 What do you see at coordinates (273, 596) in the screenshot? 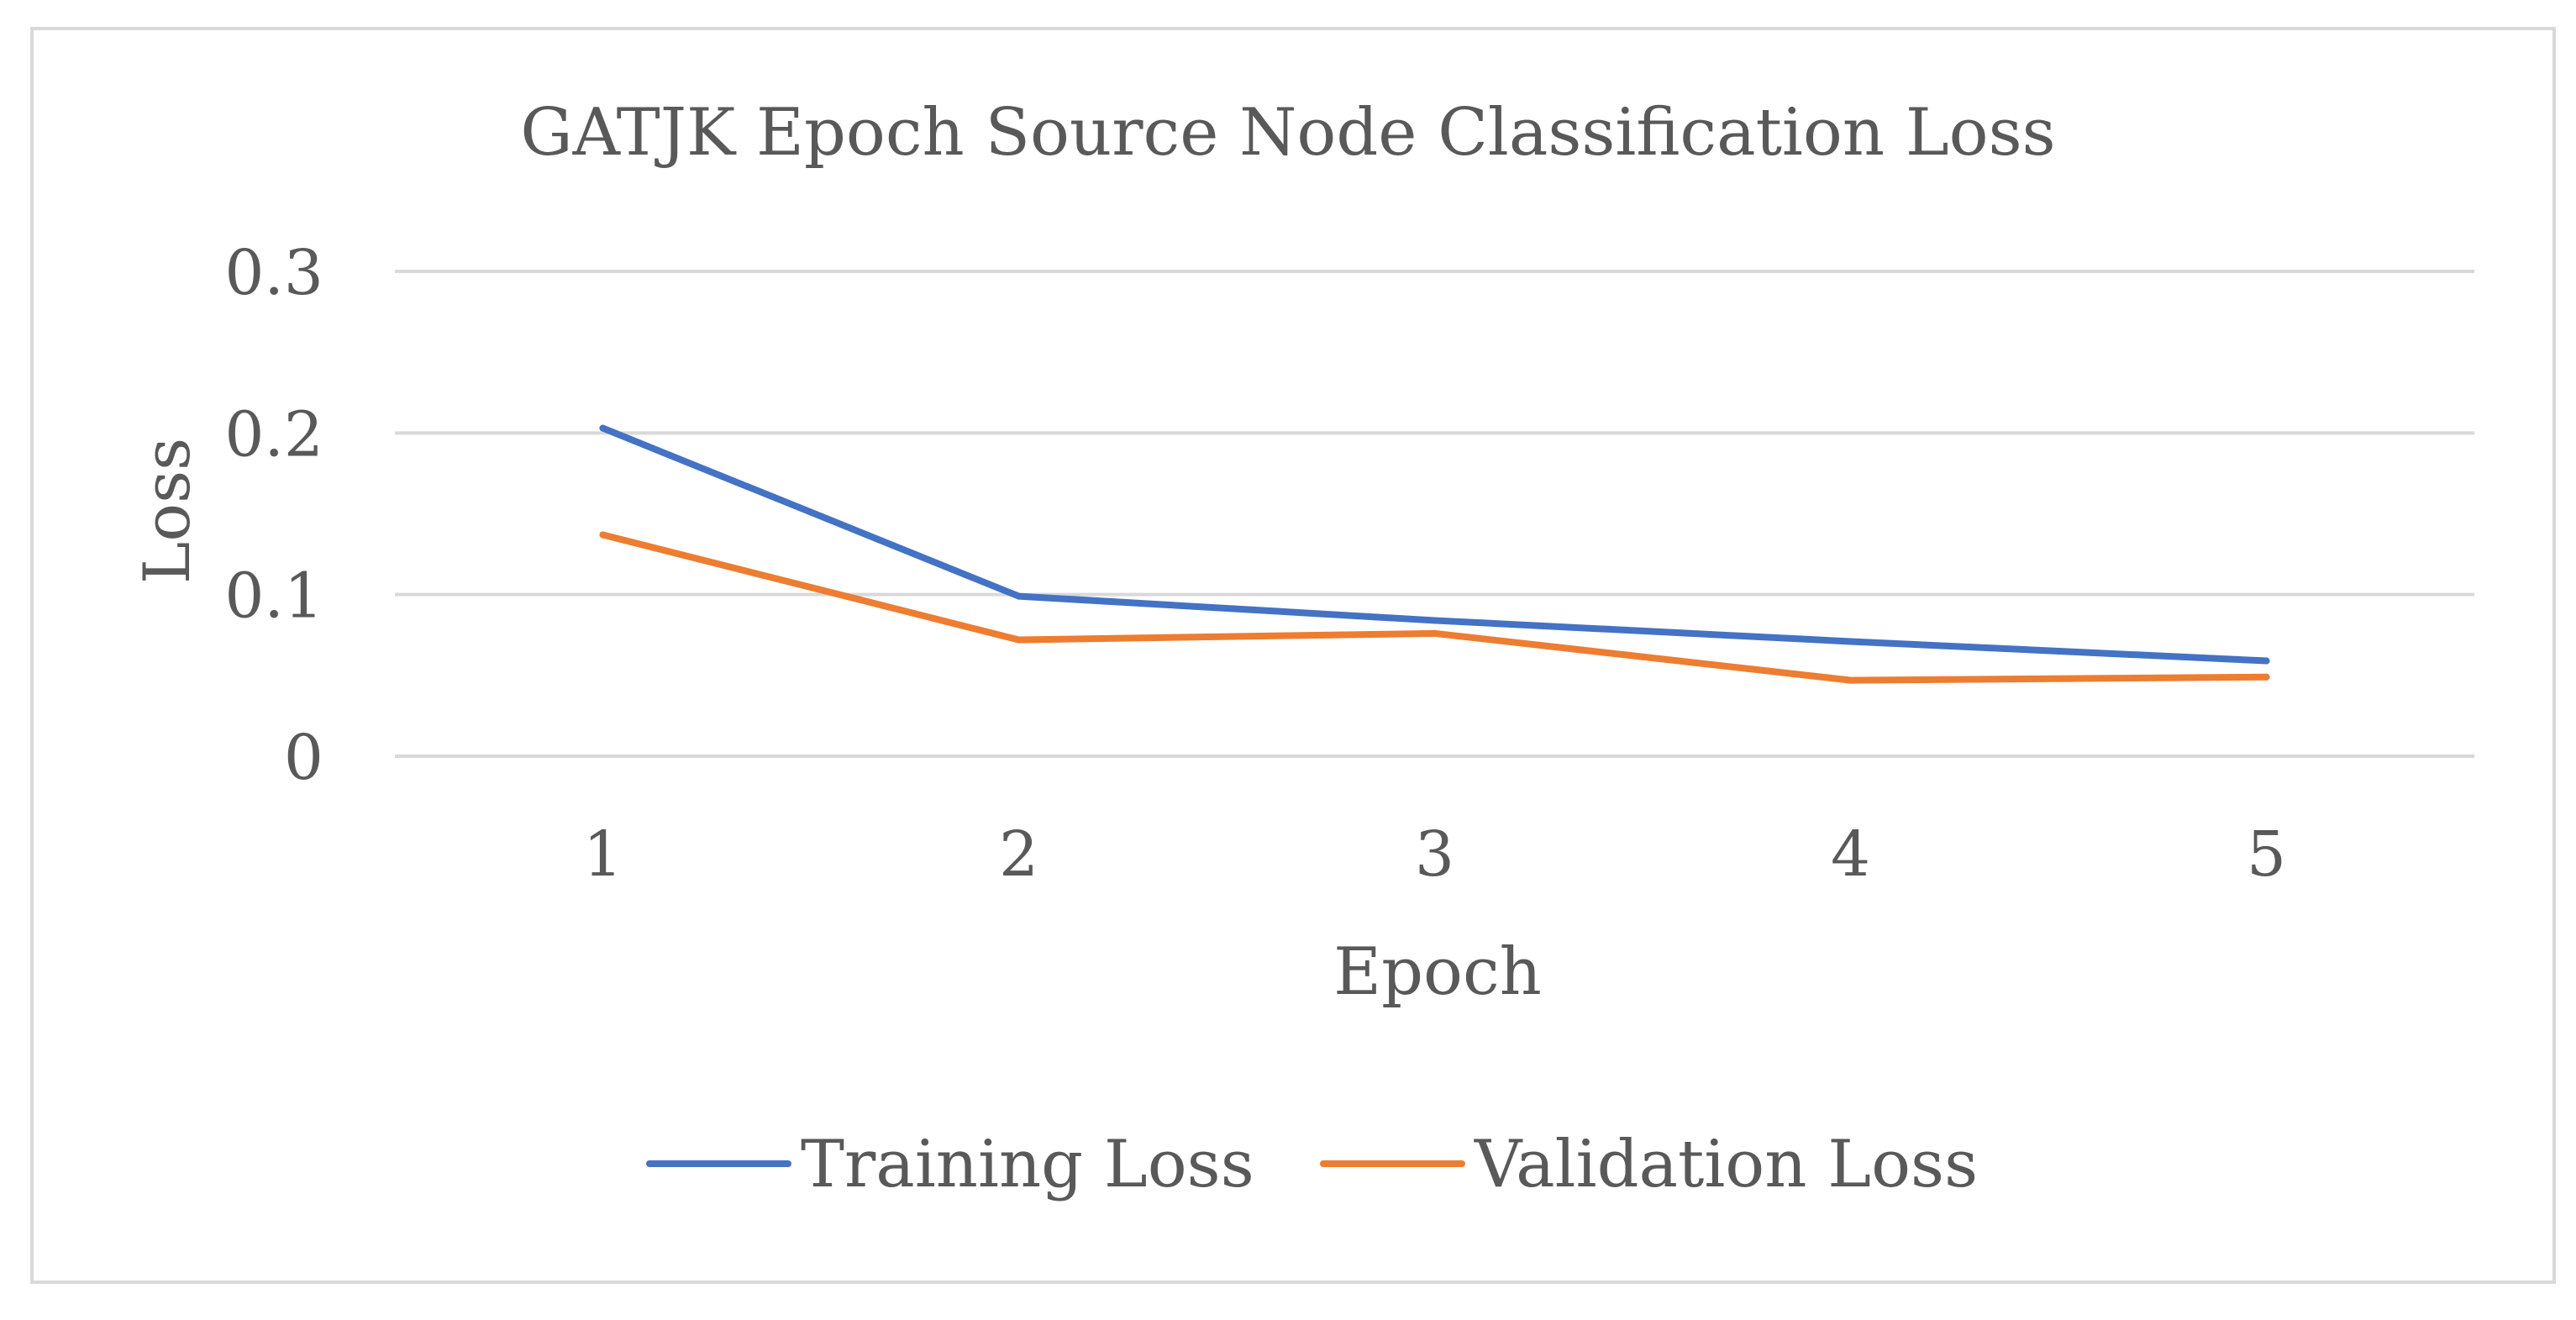
I see `y-tick-label: 0.1` at bounding box center [273, 596].